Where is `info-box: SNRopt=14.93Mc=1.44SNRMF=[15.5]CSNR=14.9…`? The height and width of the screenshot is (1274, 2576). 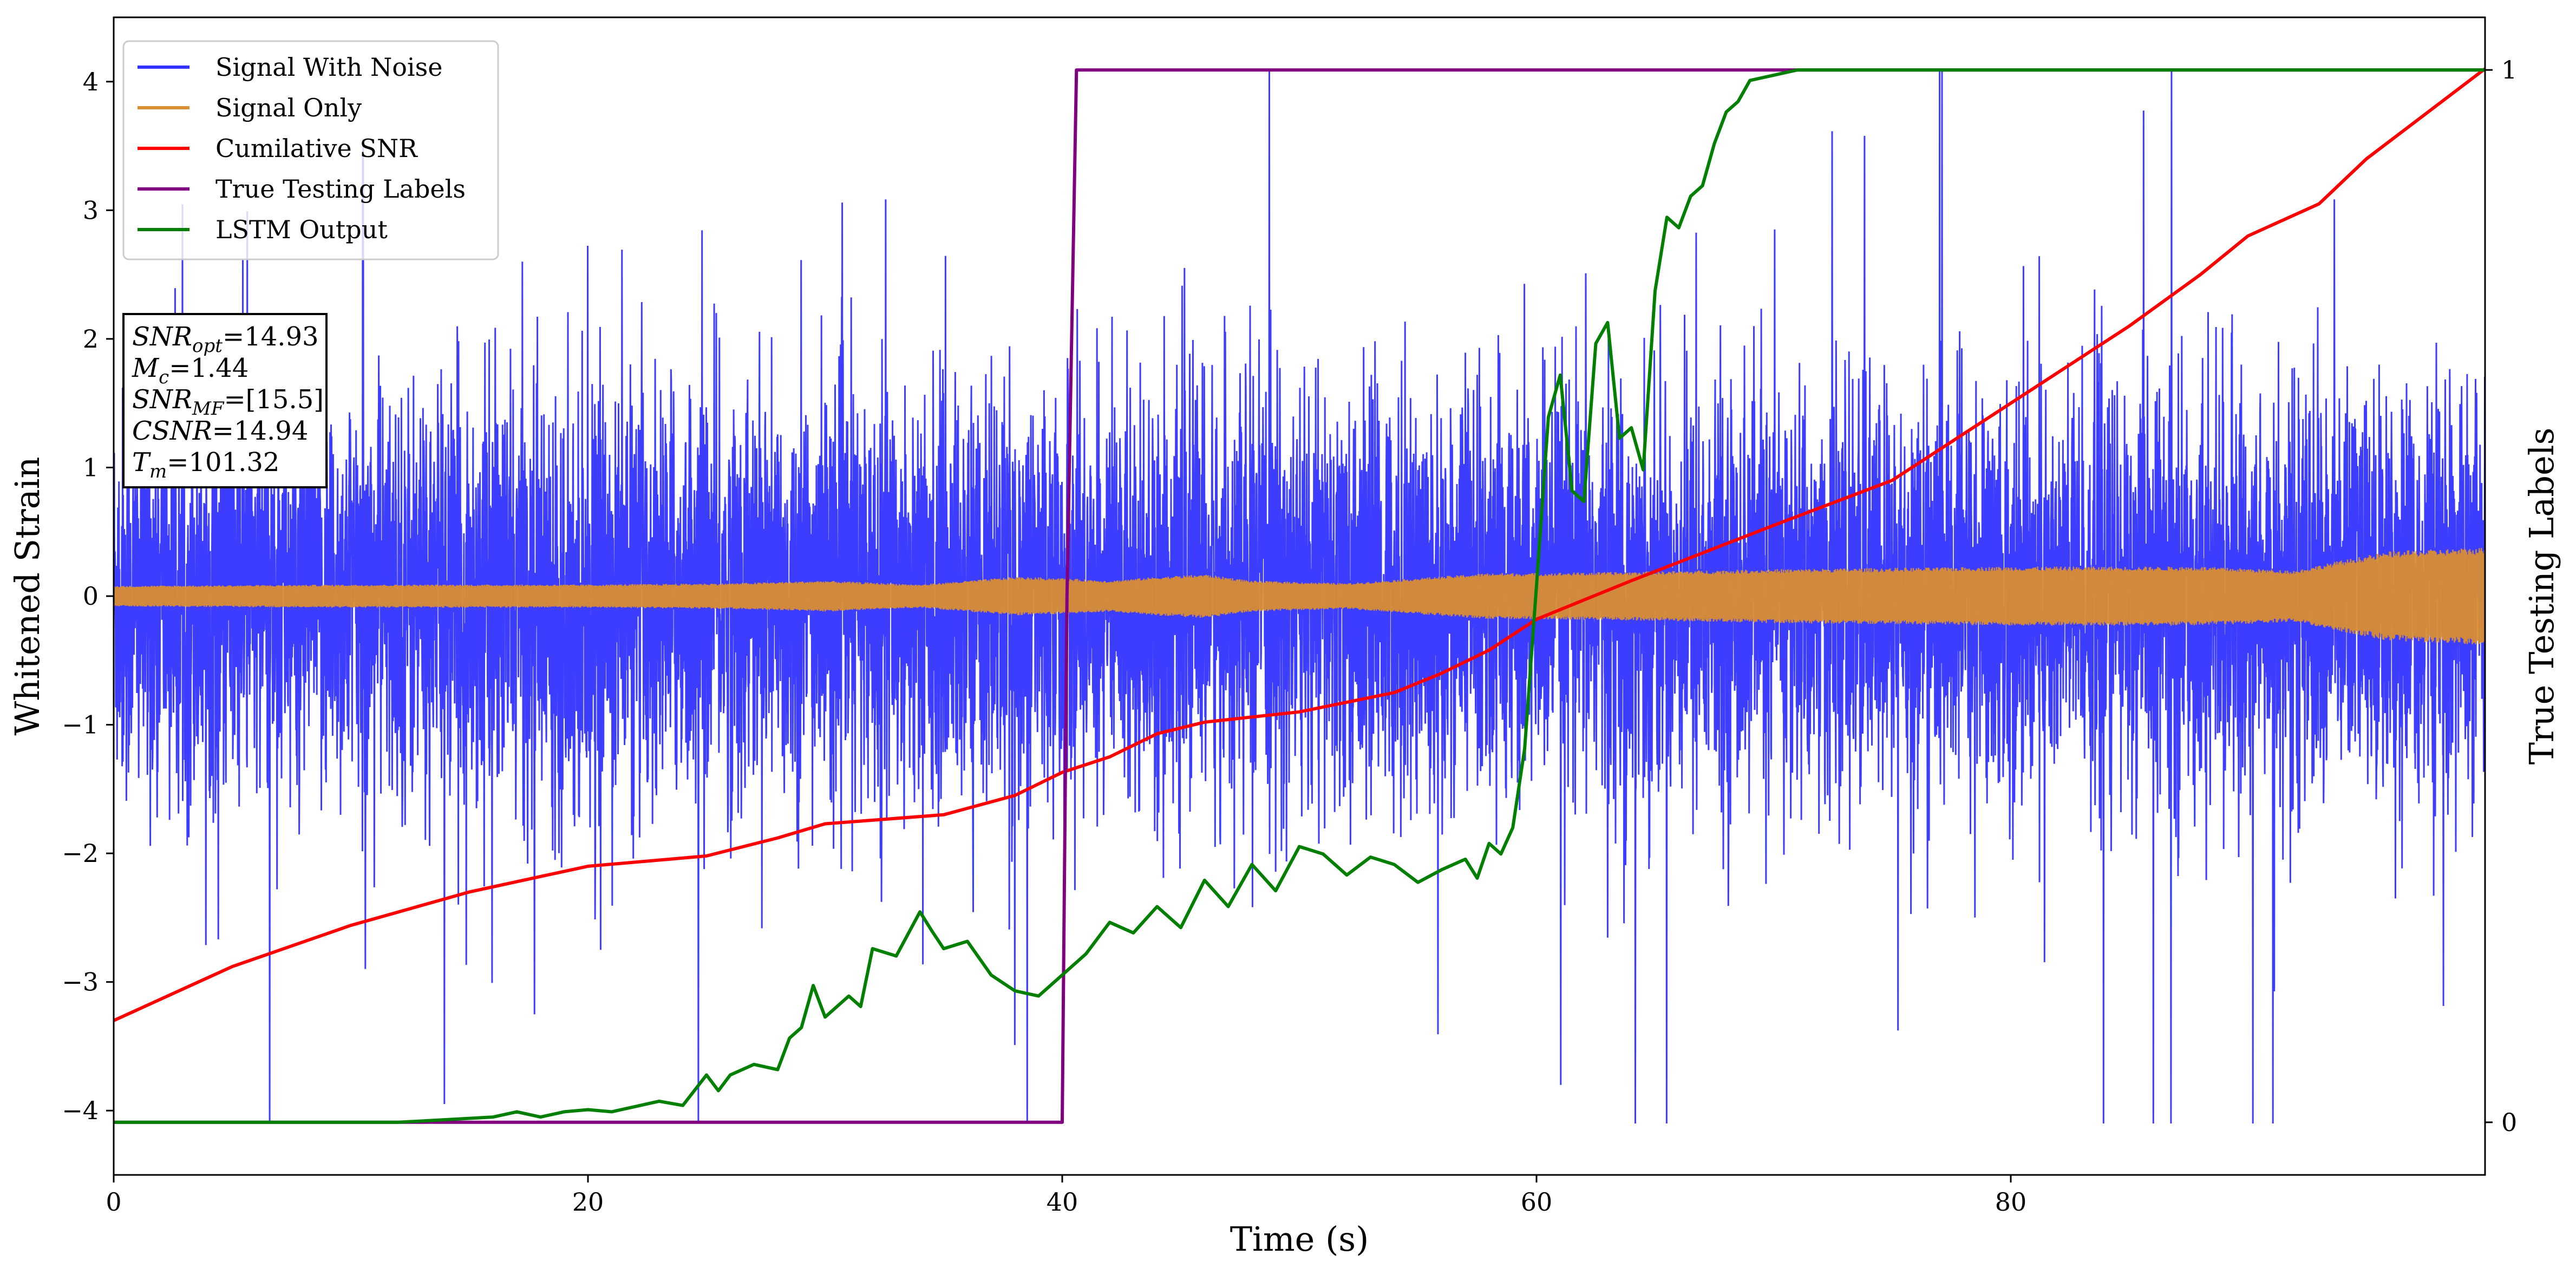 info-box: SNRopt=14.93Mc=1.44SNRMF=[15.5]CSNR=14.9… is located at coordinates (225, 400).